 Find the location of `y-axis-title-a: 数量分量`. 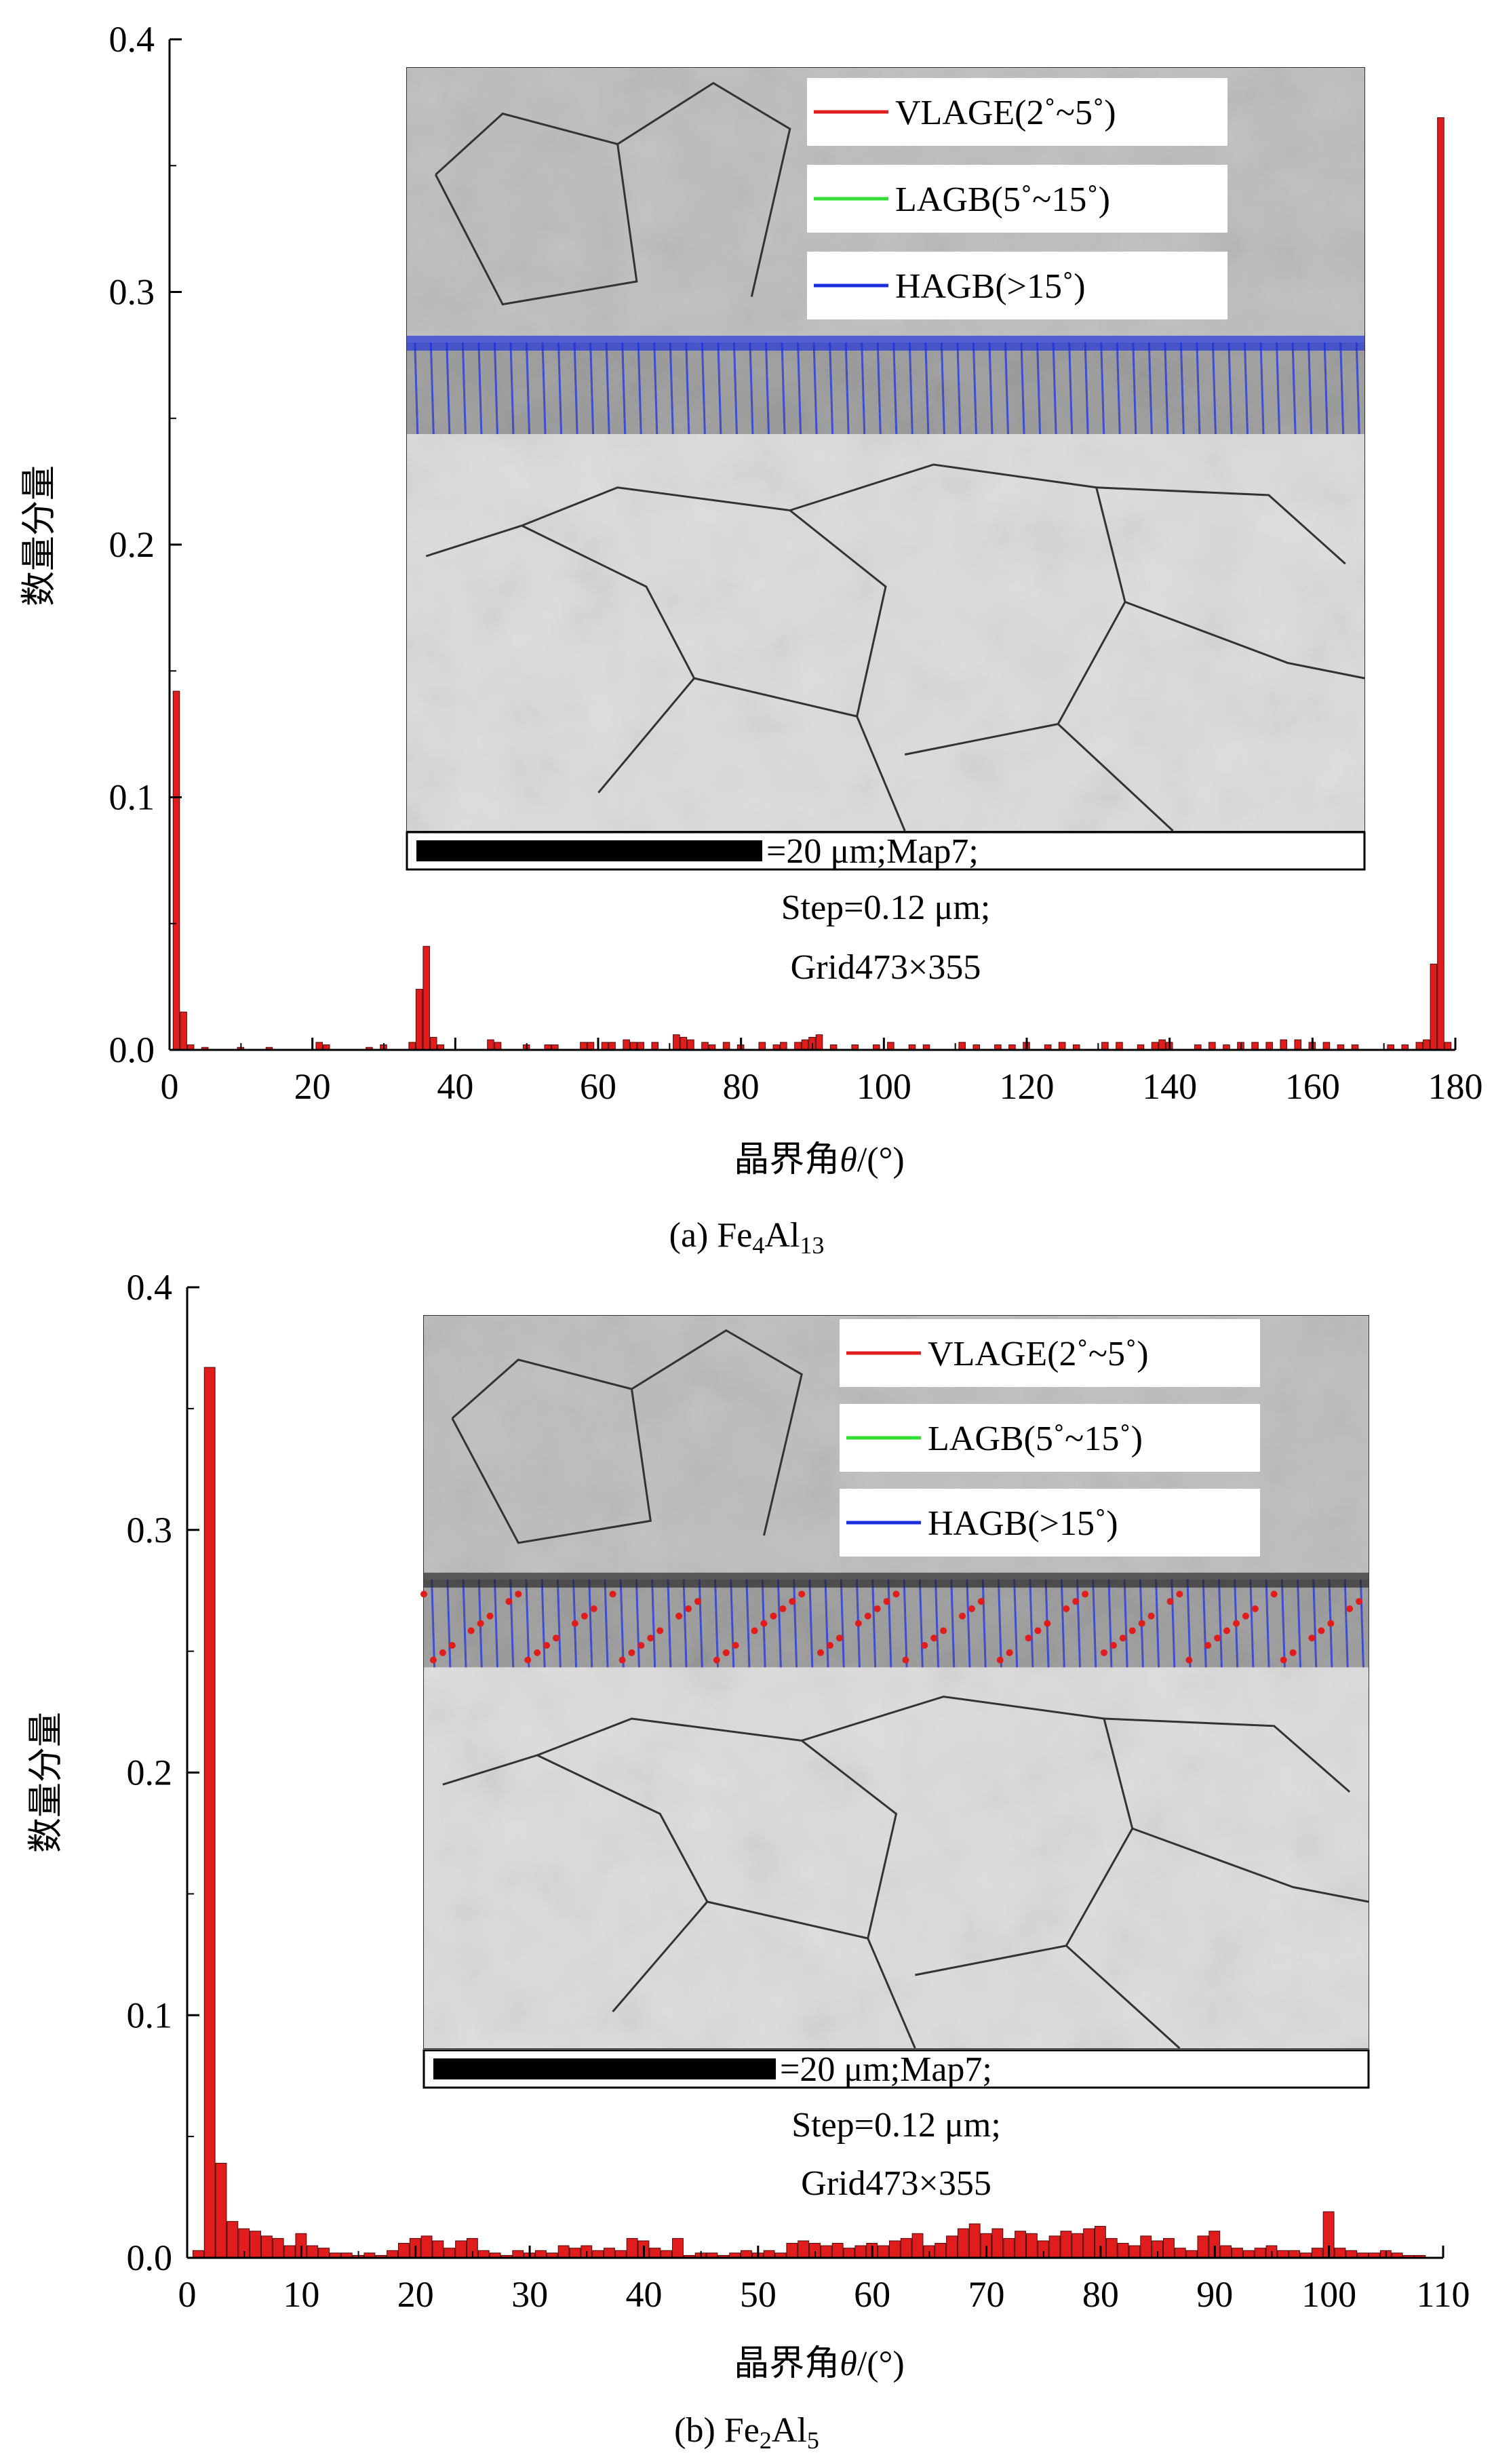

y-axis-title-a: 数量分量 is located at coordinates (39, 535).